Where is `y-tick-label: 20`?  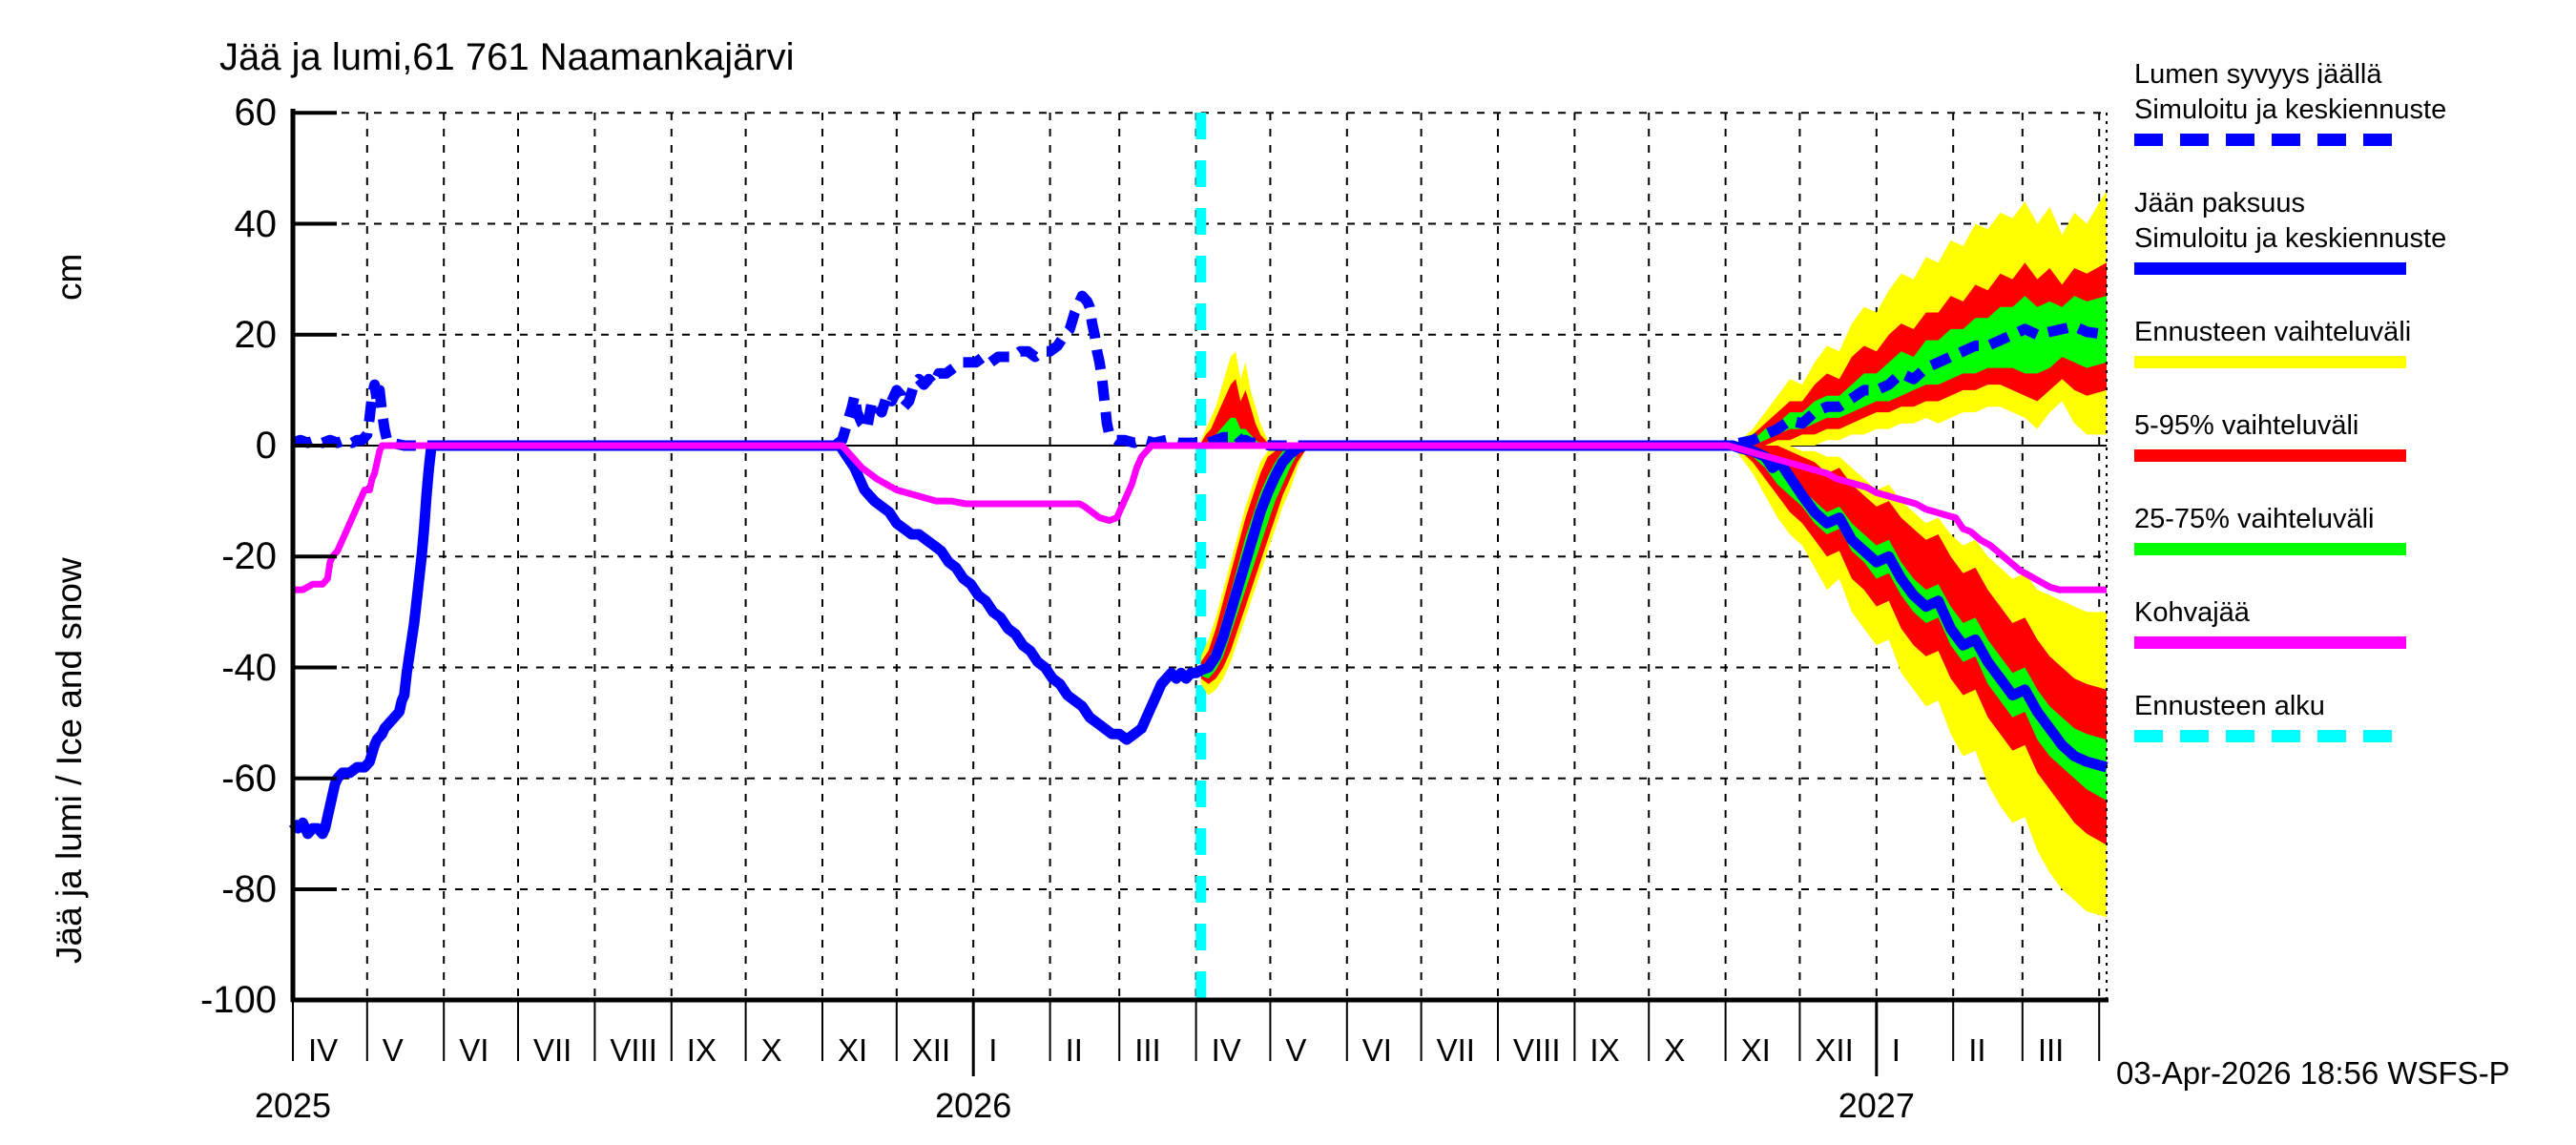
y-tick-label: 20 is located at coordinates (256, 335).